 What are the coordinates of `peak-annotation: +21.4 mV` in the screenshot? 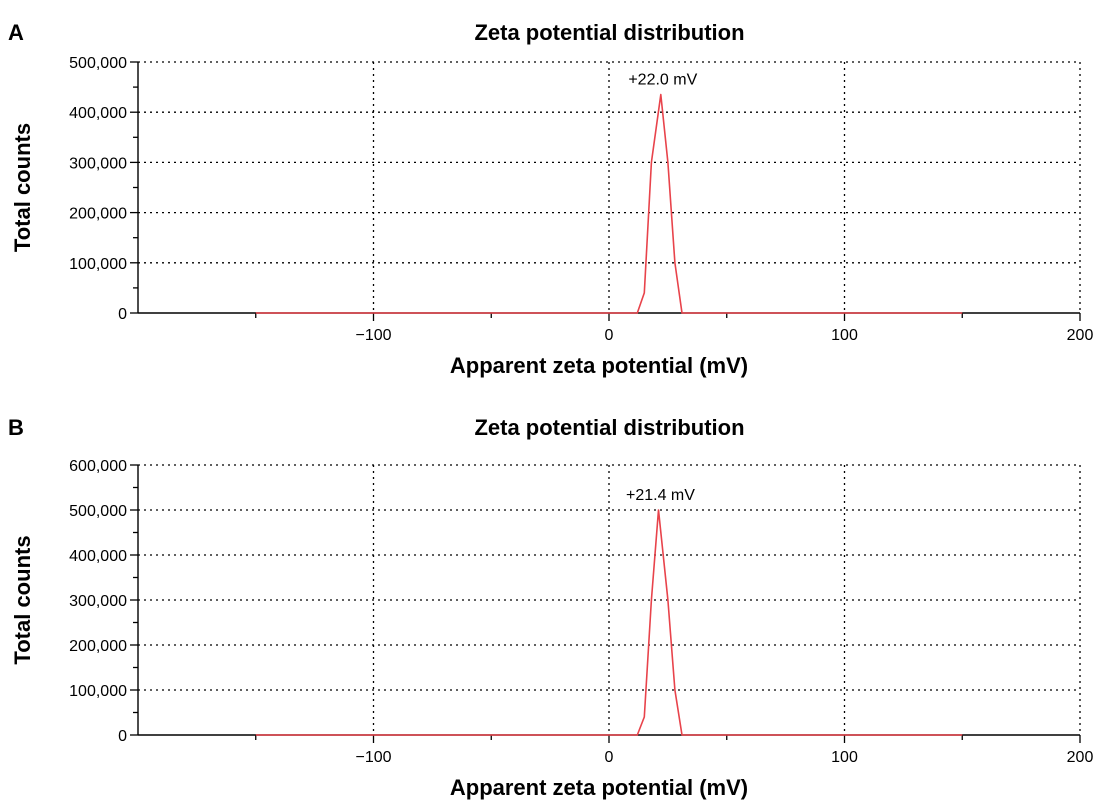 It's located at (660, 495).